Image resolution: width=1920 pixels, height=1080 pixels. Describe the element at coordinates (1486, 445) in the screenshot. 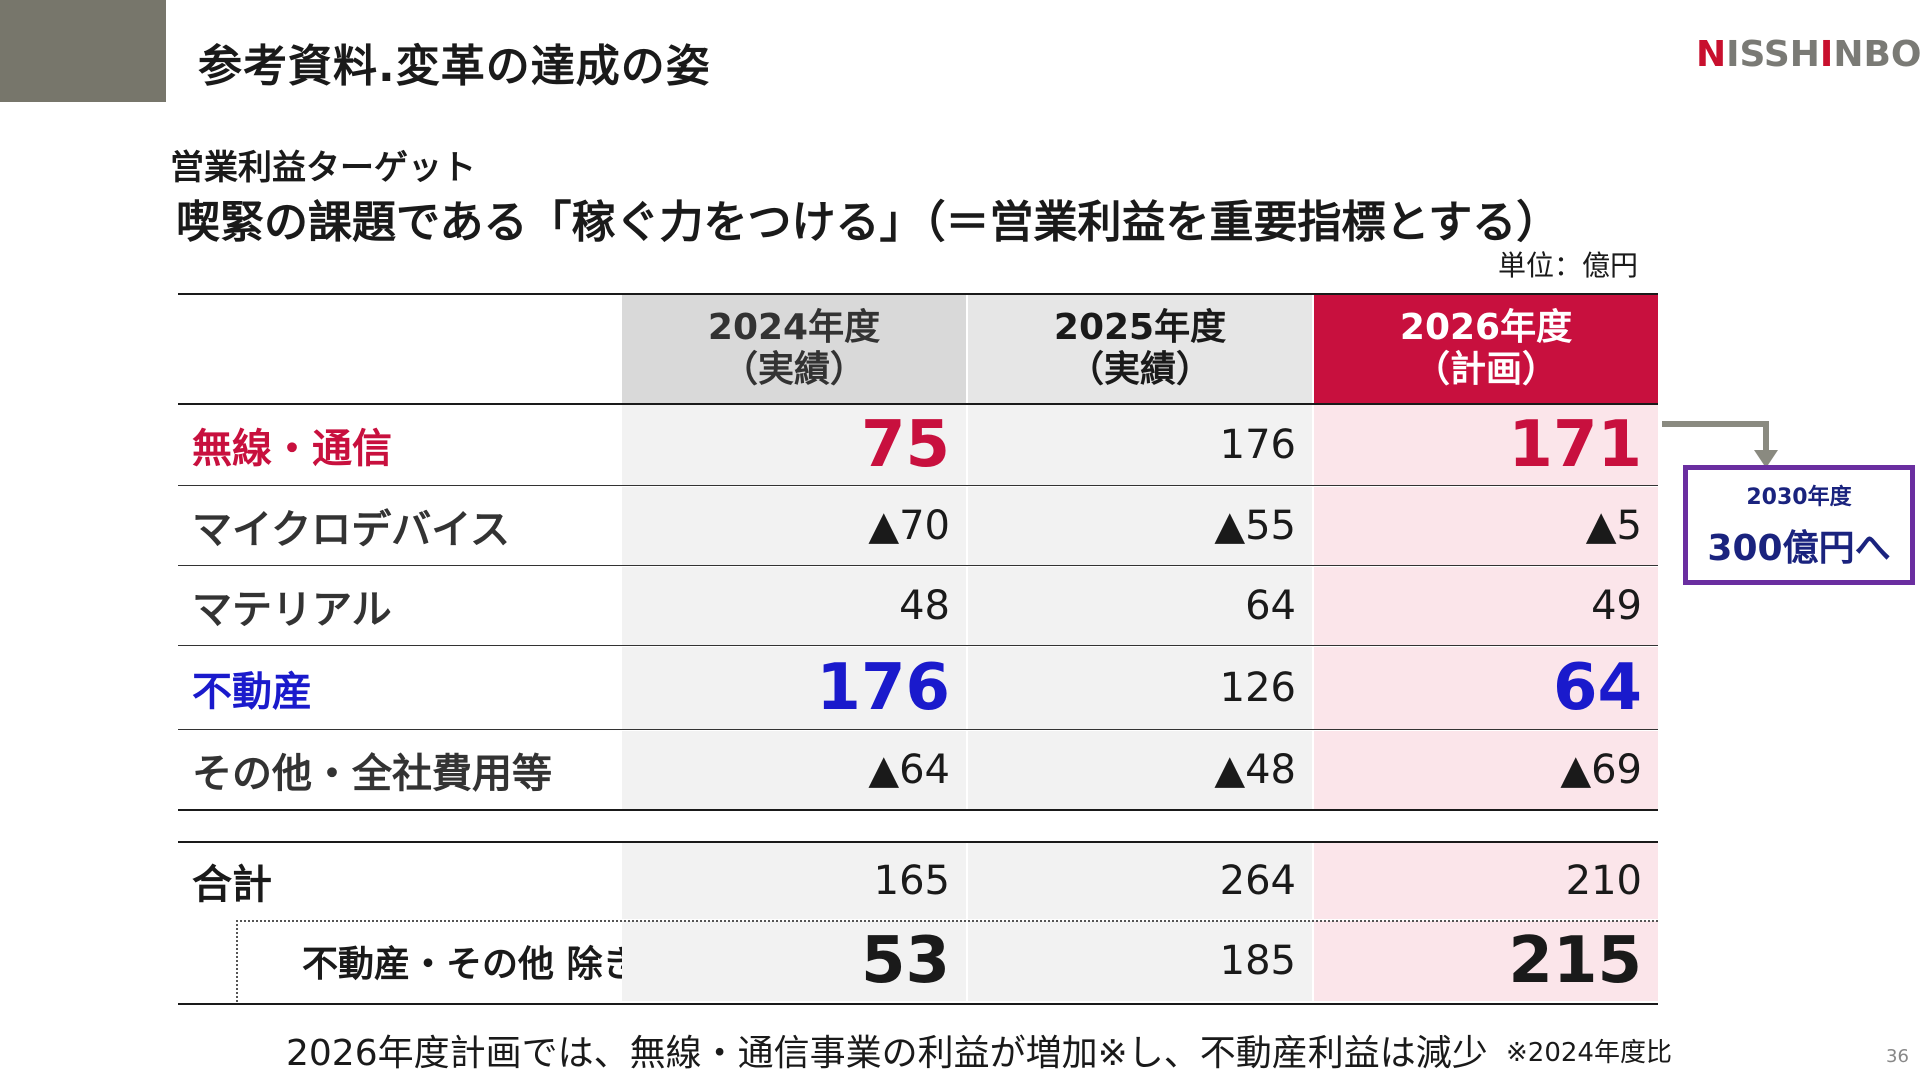

I see `cell-2026: 171` at that location.